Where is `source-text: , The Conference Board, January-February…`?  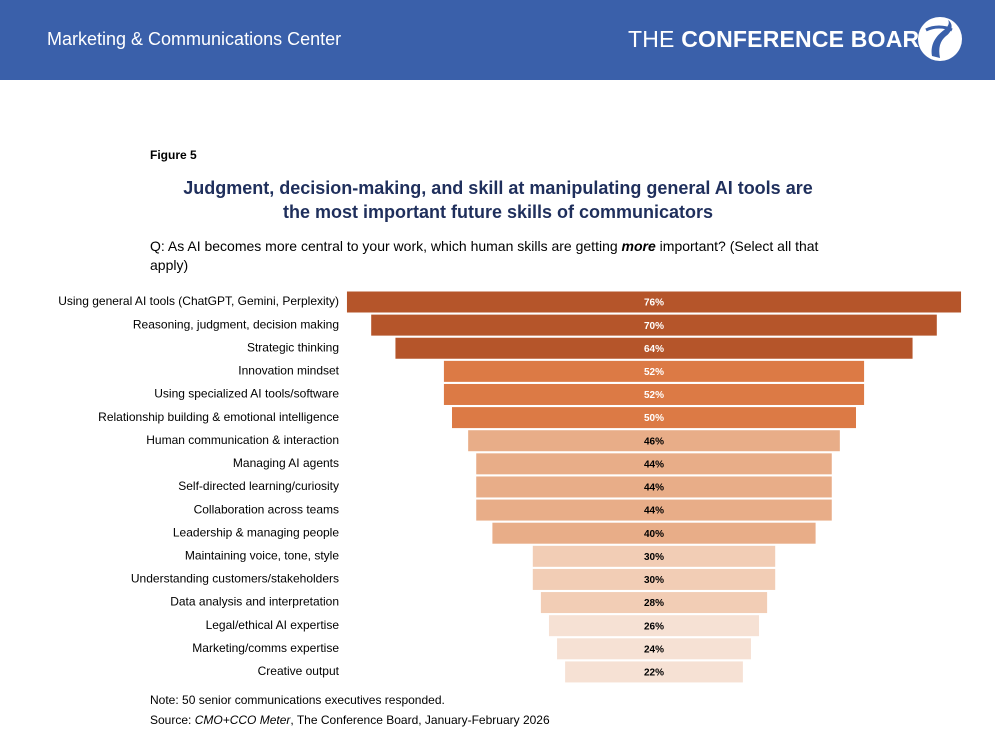 source-text: , The Conference Board, January-February… is located at coordinates (420, 720).